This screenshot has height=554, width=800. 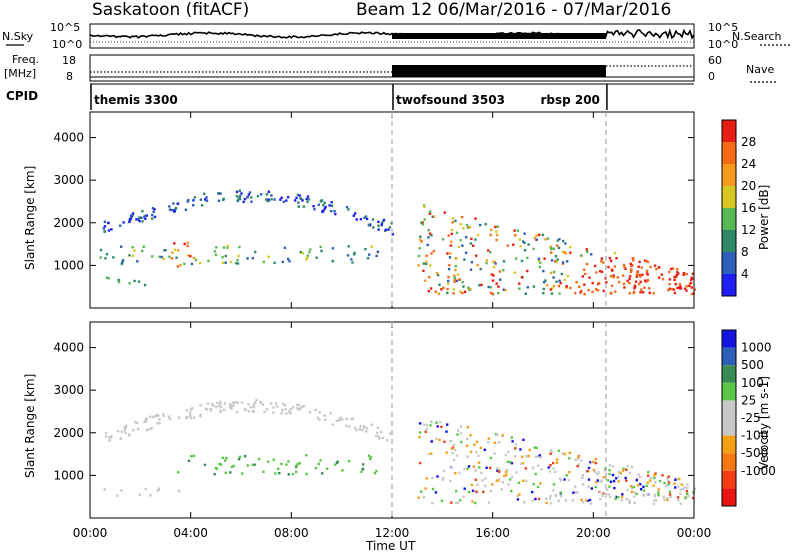 I want to click on colorbar-tick-label: -100, so click(x=754, y=436).